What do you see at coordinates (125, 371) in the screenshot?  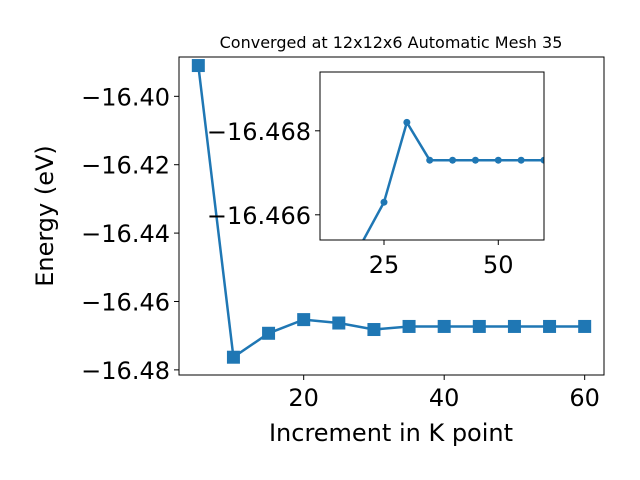 I see `y-tick-label: −16.48` at bounding box center [125, 371].